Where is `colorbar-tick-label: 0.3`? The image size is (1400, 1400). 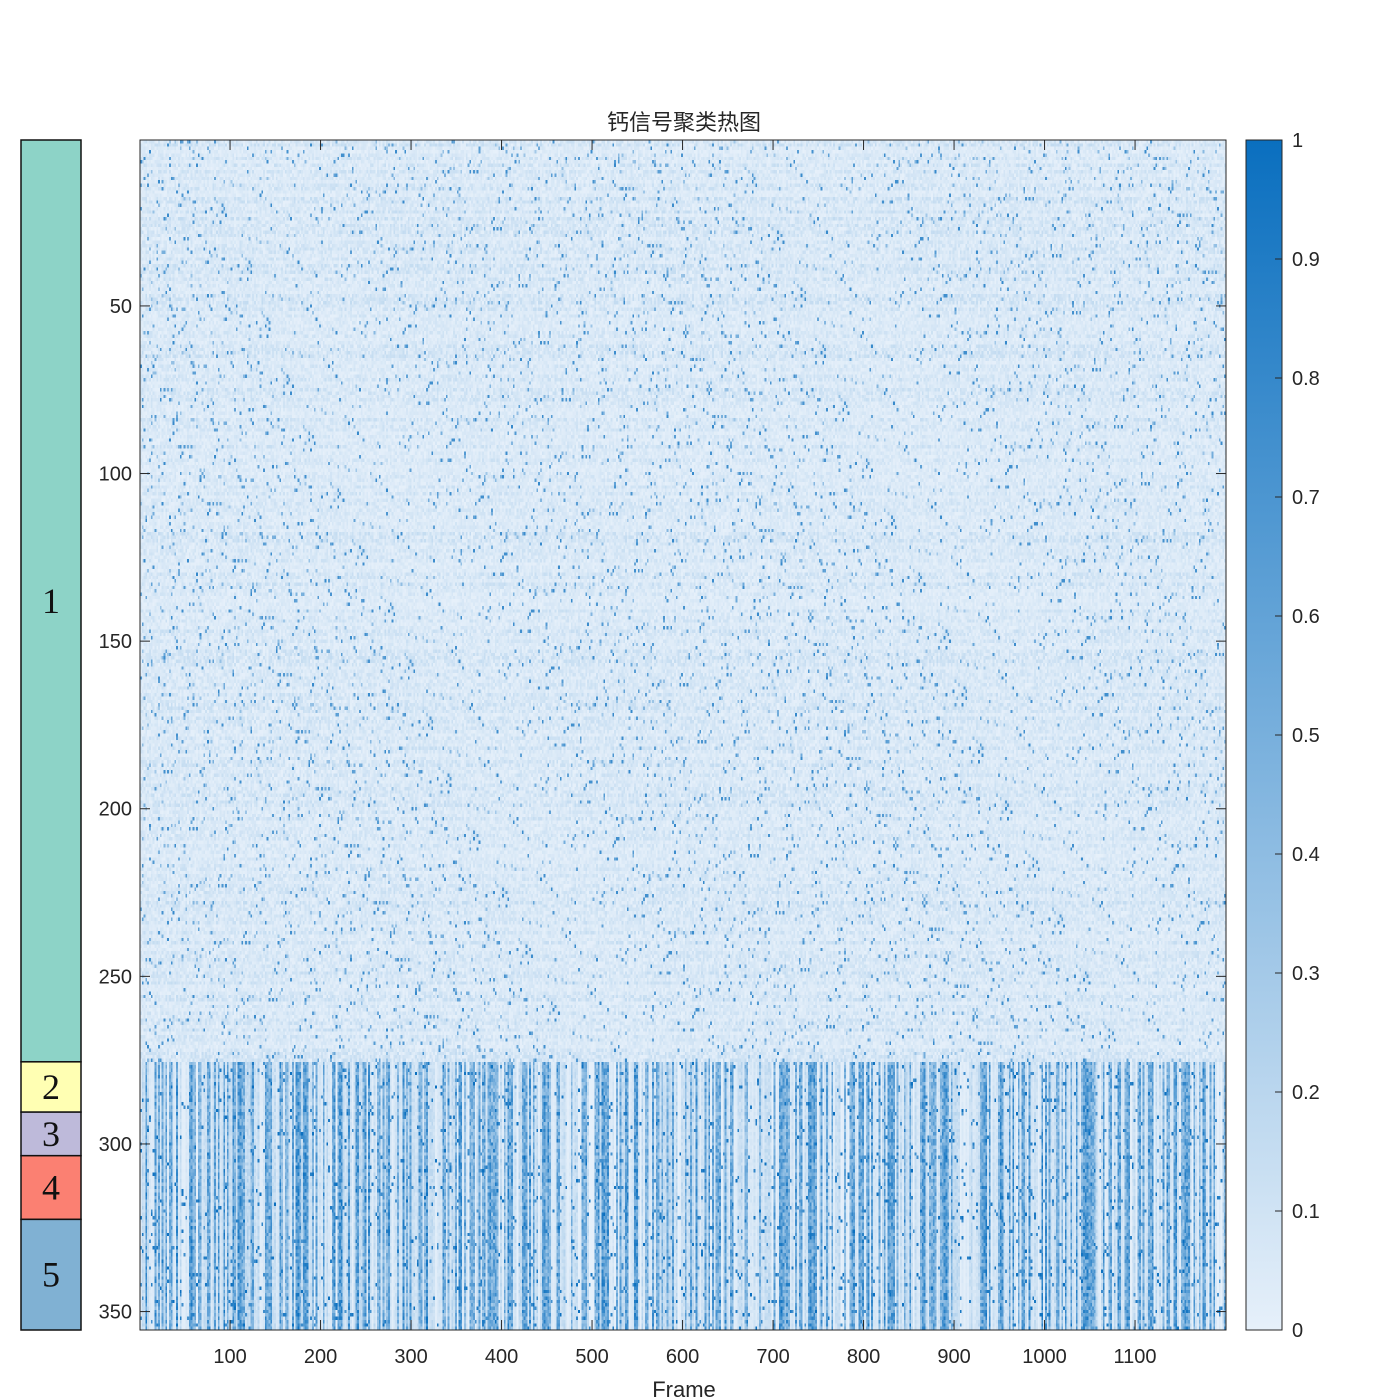
colorbar-tick-label: 0.3 is located at coordinates (1306, 974).